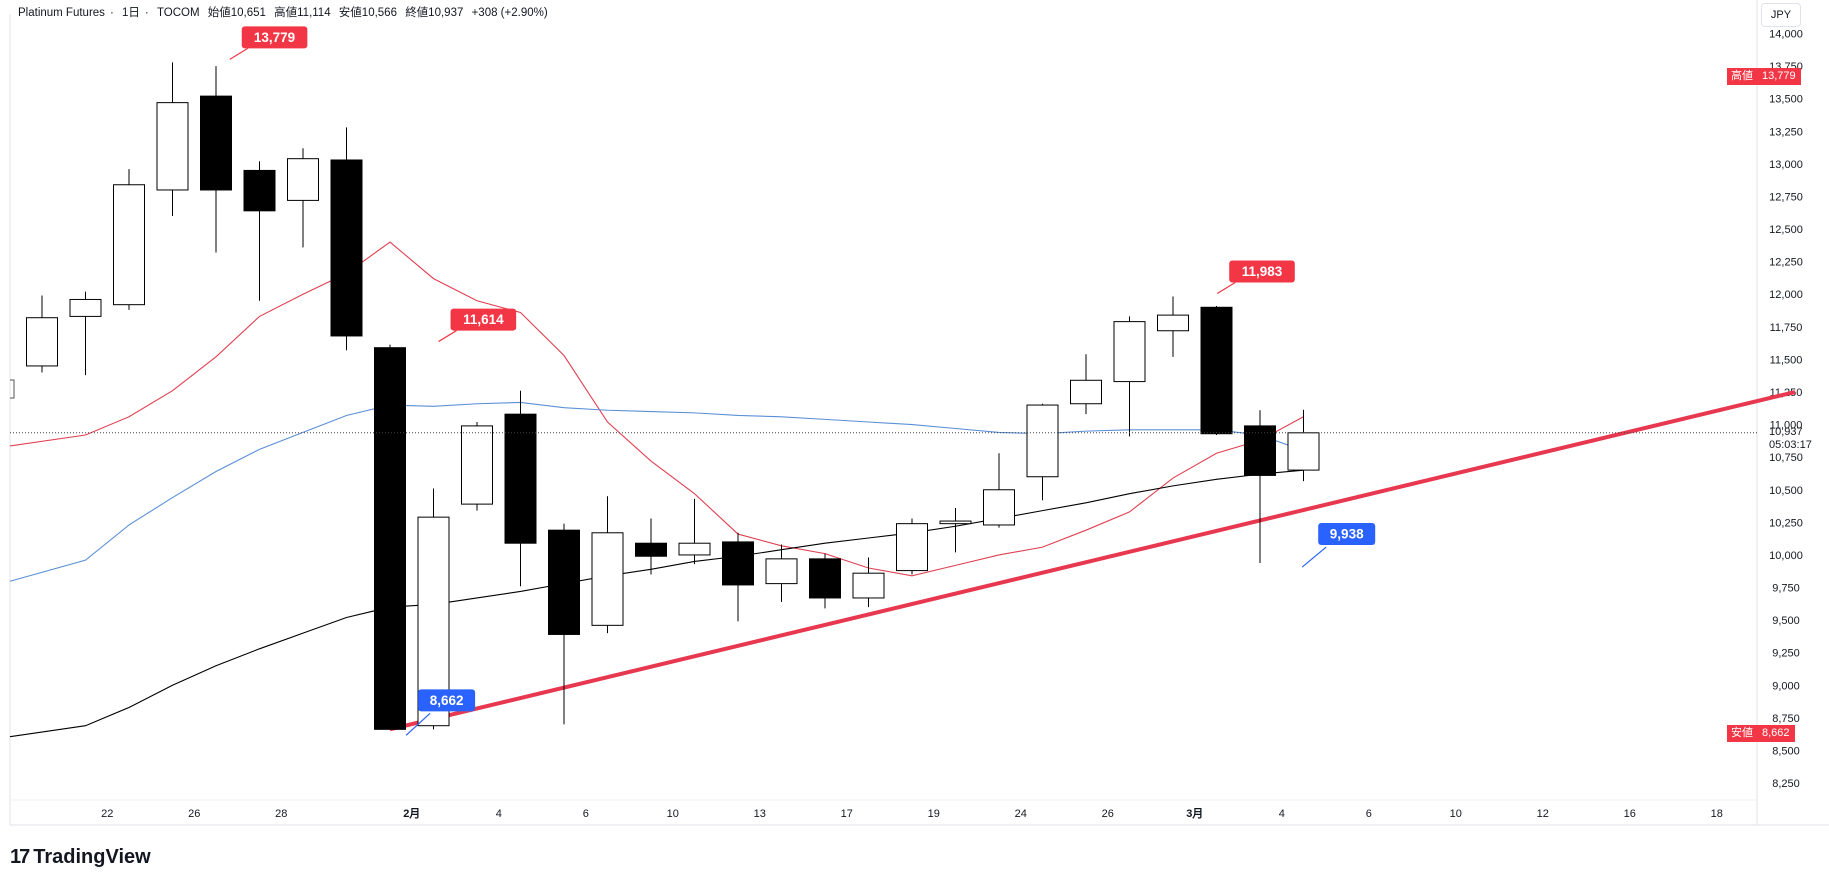 The width and height of the screenshot is (1829, 887). Describe the element at coordinates (20, 857) in the screenshot. I see `tradingview-logo-icon: 17` at that location.